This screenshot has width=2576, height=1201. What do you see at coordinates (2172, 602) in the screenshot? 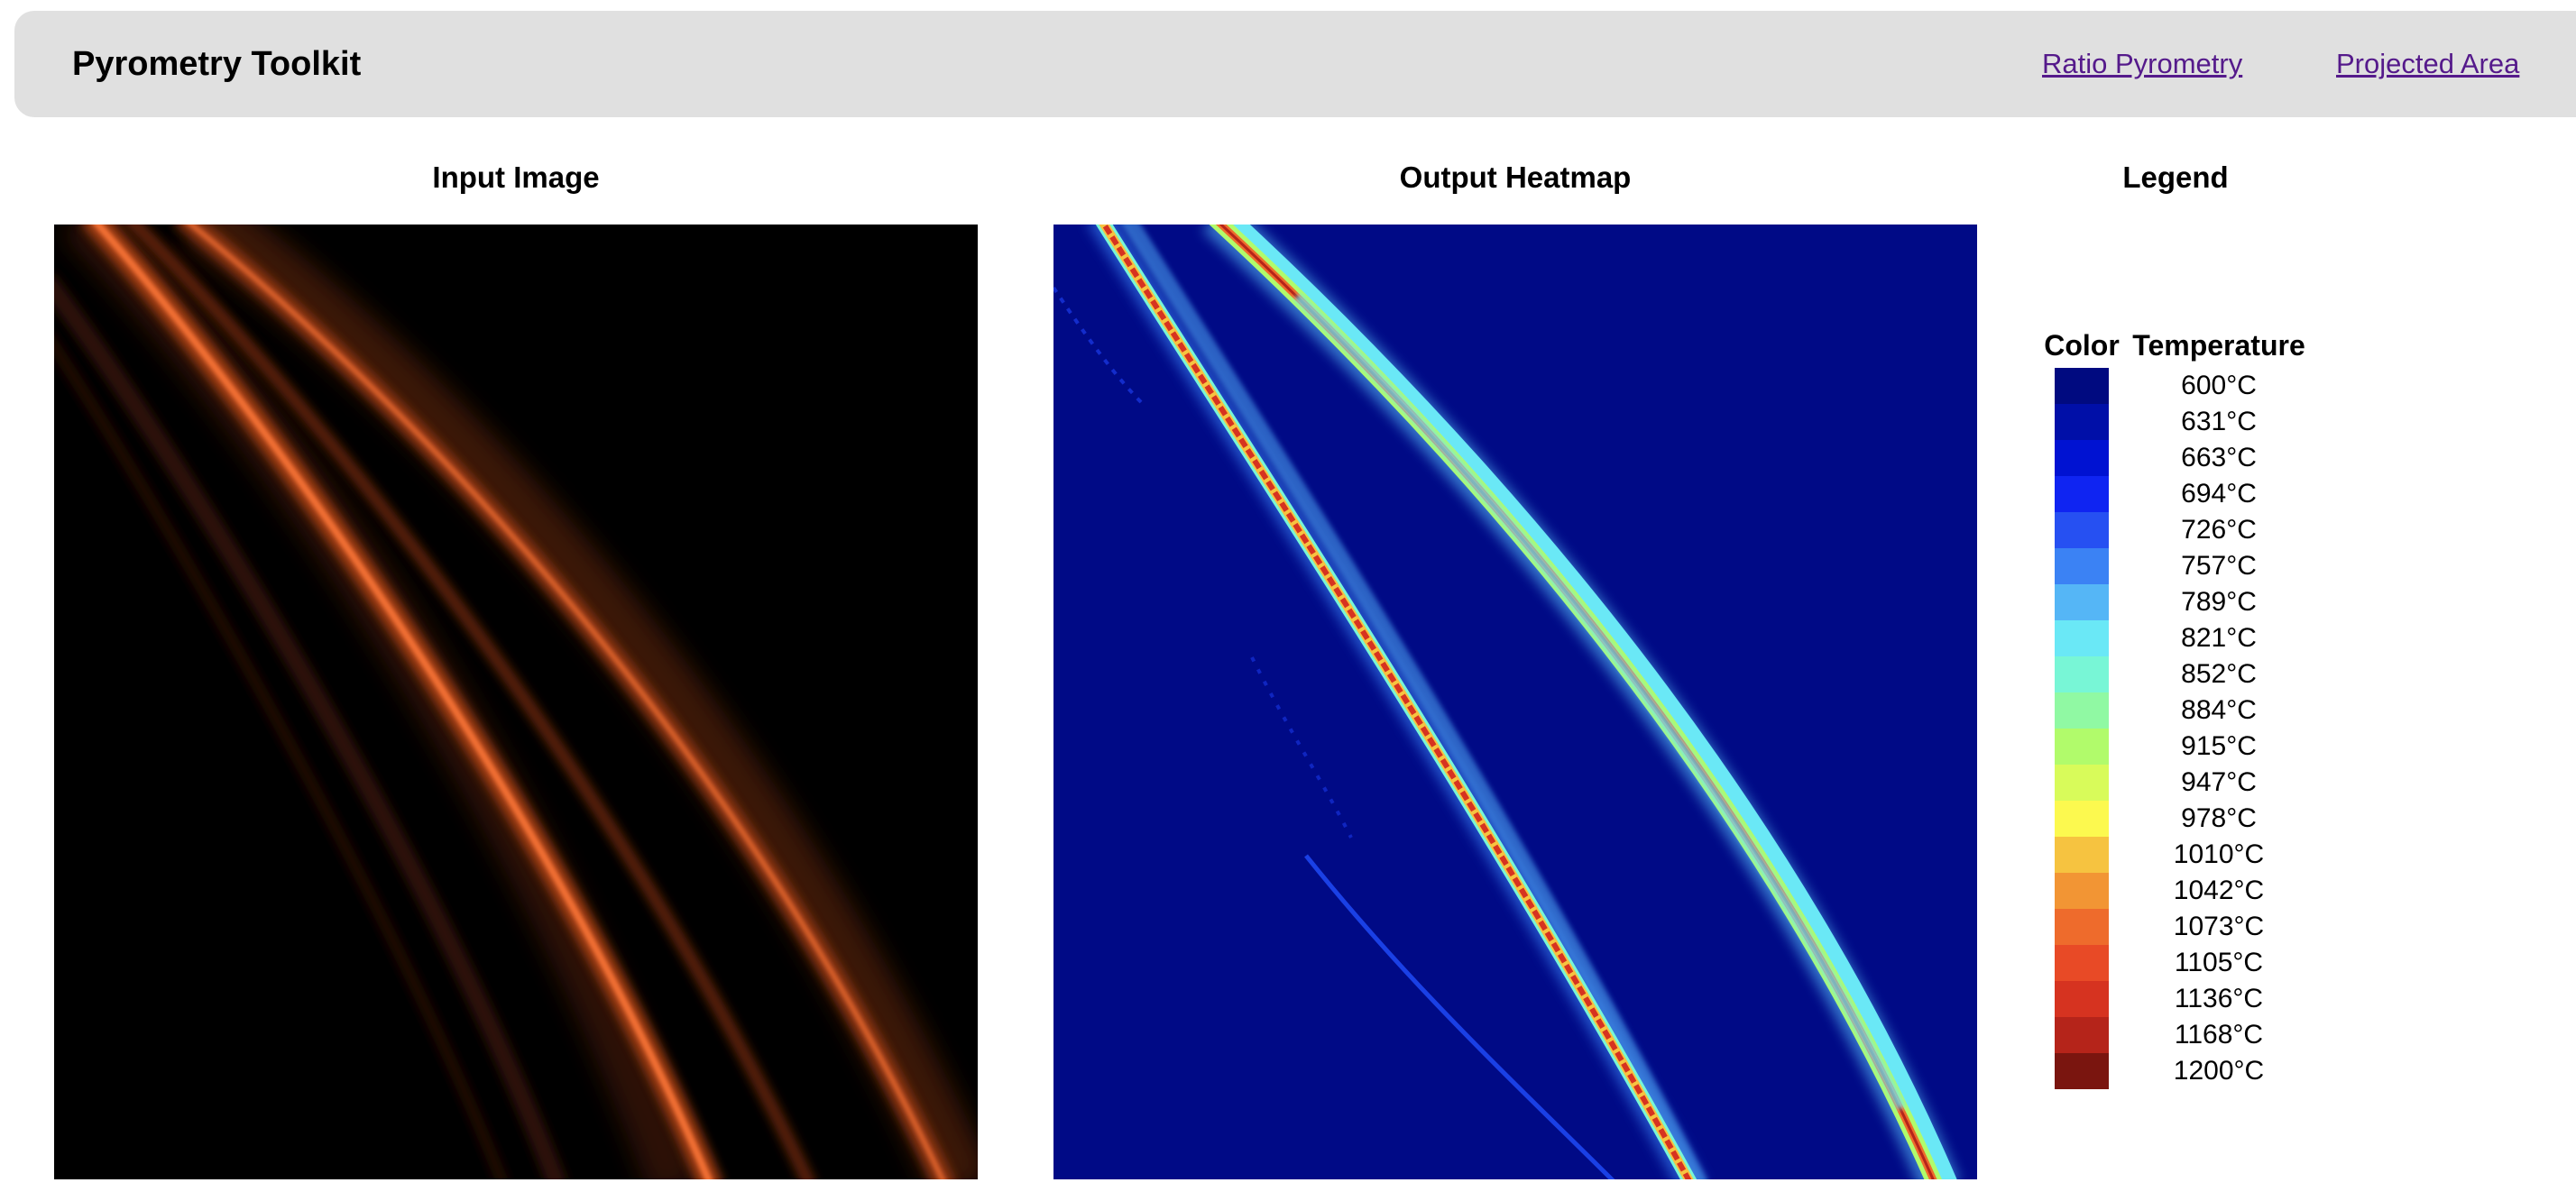
I see `legend-row: 789°C` at bounding box center [2172, 602].